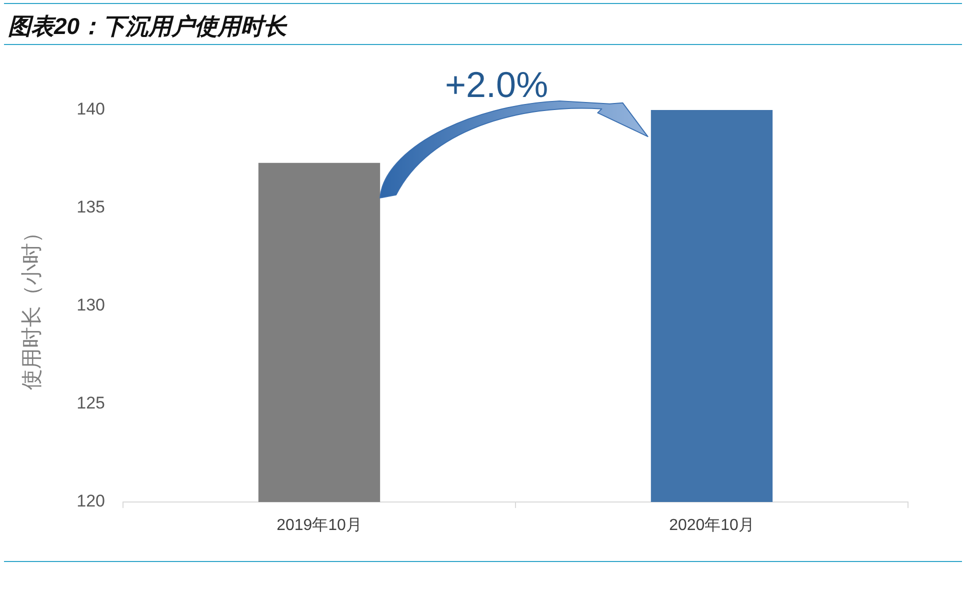  I want to click on y-tick-label: 140, so click(90, 109).